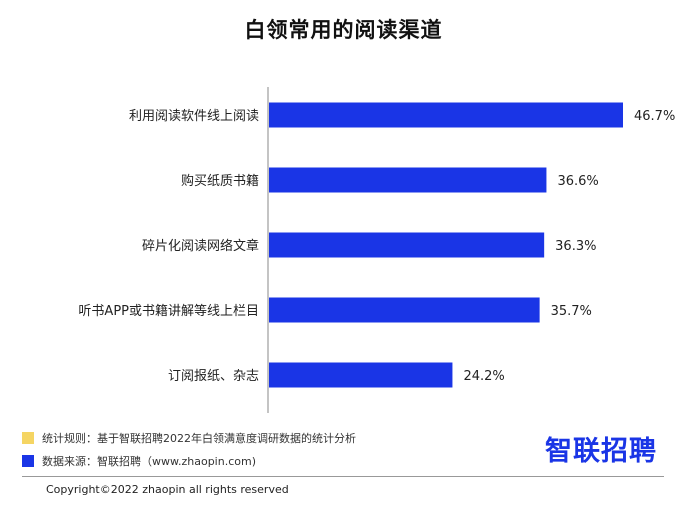 The height and width of the screenshot is (507, 687). What do you see at coordinates (601, 451) in the screenshot?
I see `zhaopin-logo: 智联招聘` at bounding box center [601, 451].